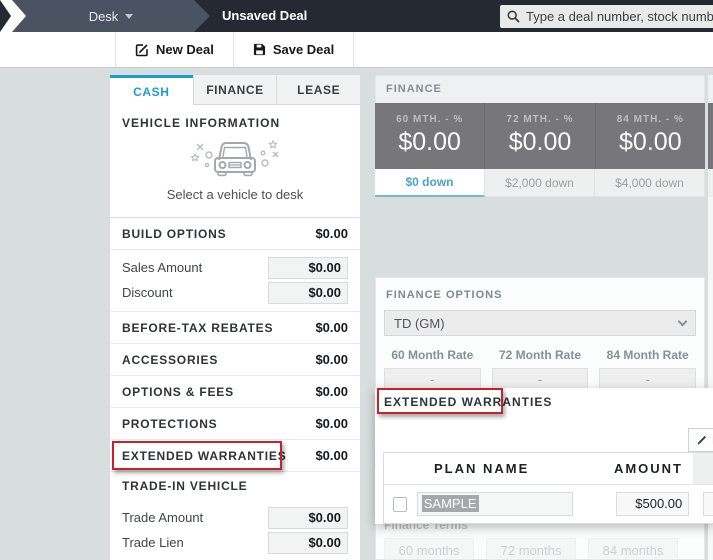 This screenshot has width=713, height=560. I want to click on tab-cash: CASH, so click(151, 90).